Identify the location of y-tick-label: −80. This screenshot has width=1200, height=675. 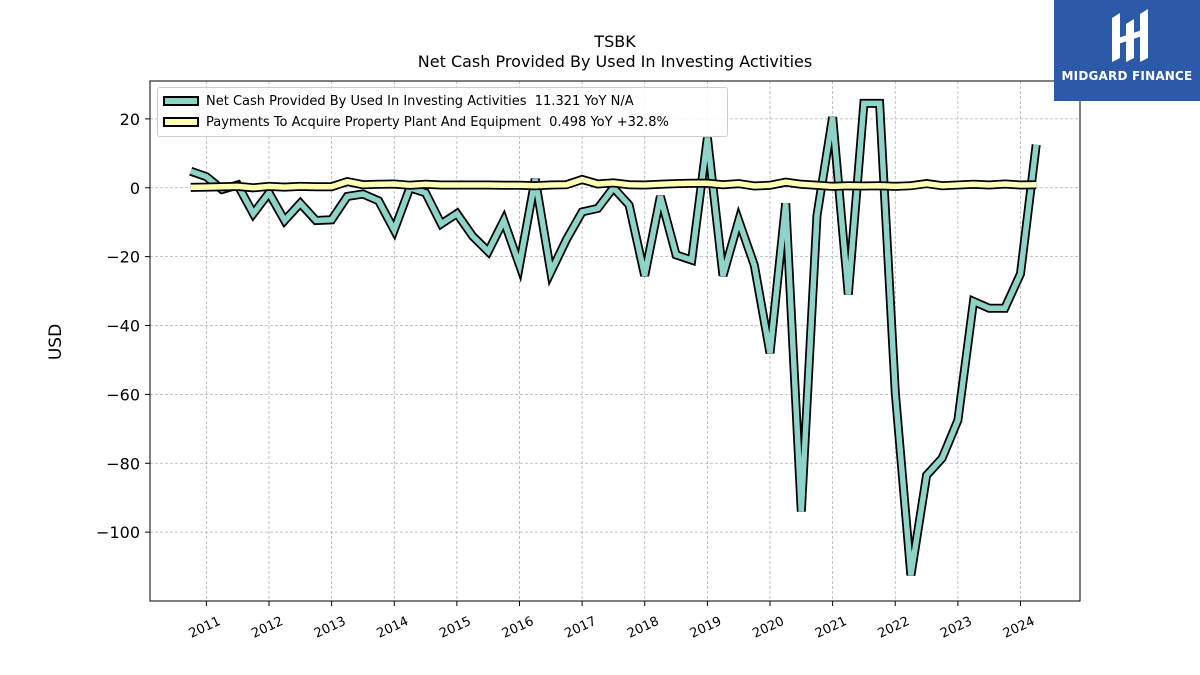
(123, 463).